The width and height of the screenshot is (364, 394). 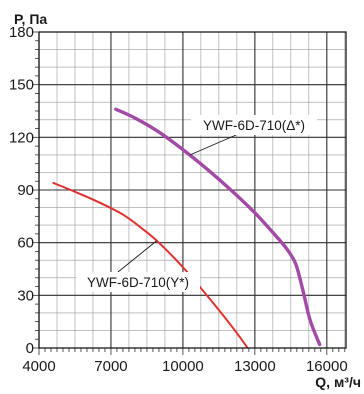 I want to click on x-tick-label: 7000, so click(x=110, y=366).